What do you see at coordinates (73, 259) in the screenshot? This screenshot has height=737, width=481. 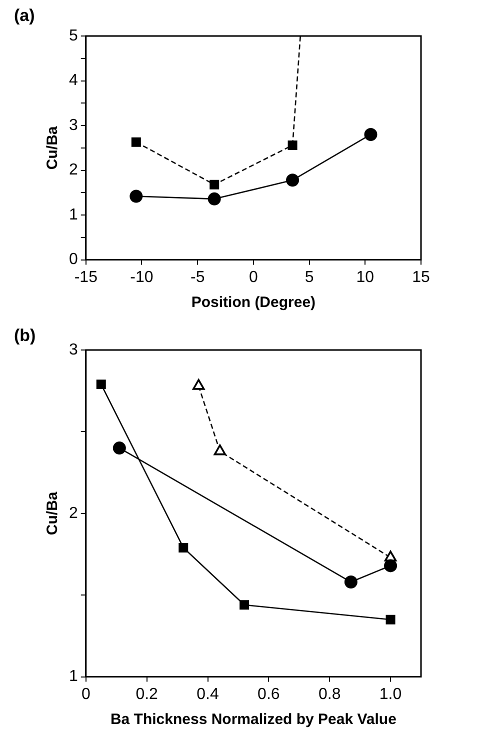 I see `y-tick-label: 0` at bounding box center [73, 259].